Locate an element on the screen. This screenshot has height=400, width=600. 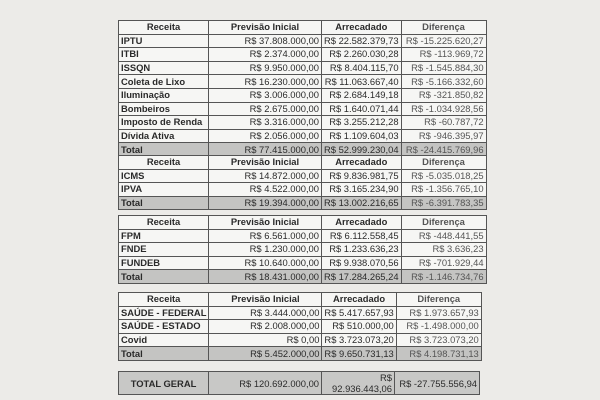
diferenca-cell: R$ -321.850,82 is located at coordinates (443, 95).